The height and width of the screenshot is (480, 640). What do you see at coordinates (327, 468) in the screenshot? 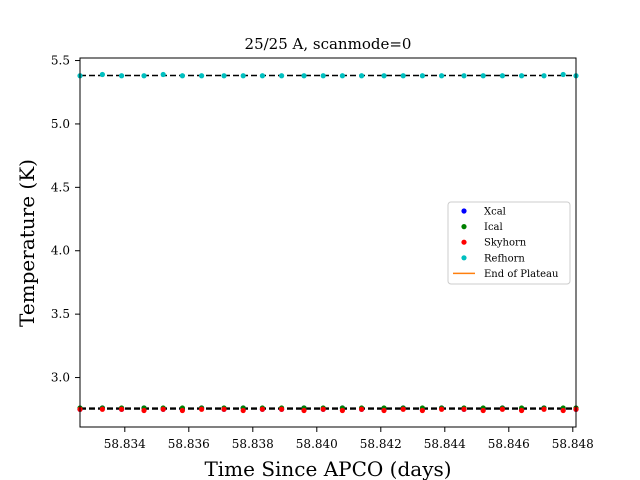
I see `x-axis-label: Time Since APCO (days)` at bounding box center [327, 468].